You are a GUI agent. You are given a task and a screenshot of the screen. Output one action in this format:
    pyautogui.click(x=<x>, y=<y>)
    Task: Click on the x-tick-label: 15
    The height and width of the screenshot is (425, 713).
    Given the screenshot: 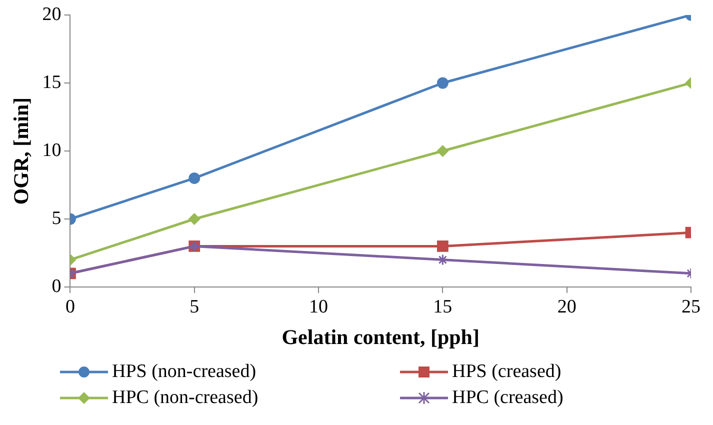 What is the action you would take?
    pyautogui.click(x=442, y=307)
    